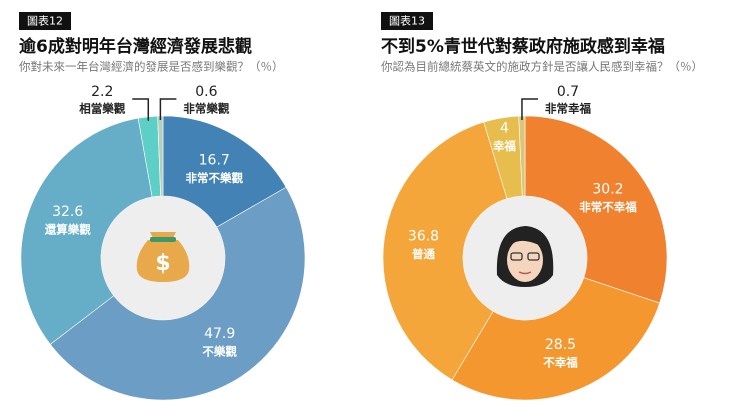 The width and height of the screenshot is (746, 419). I want to click on category-label: 普通, so click(423, 254).